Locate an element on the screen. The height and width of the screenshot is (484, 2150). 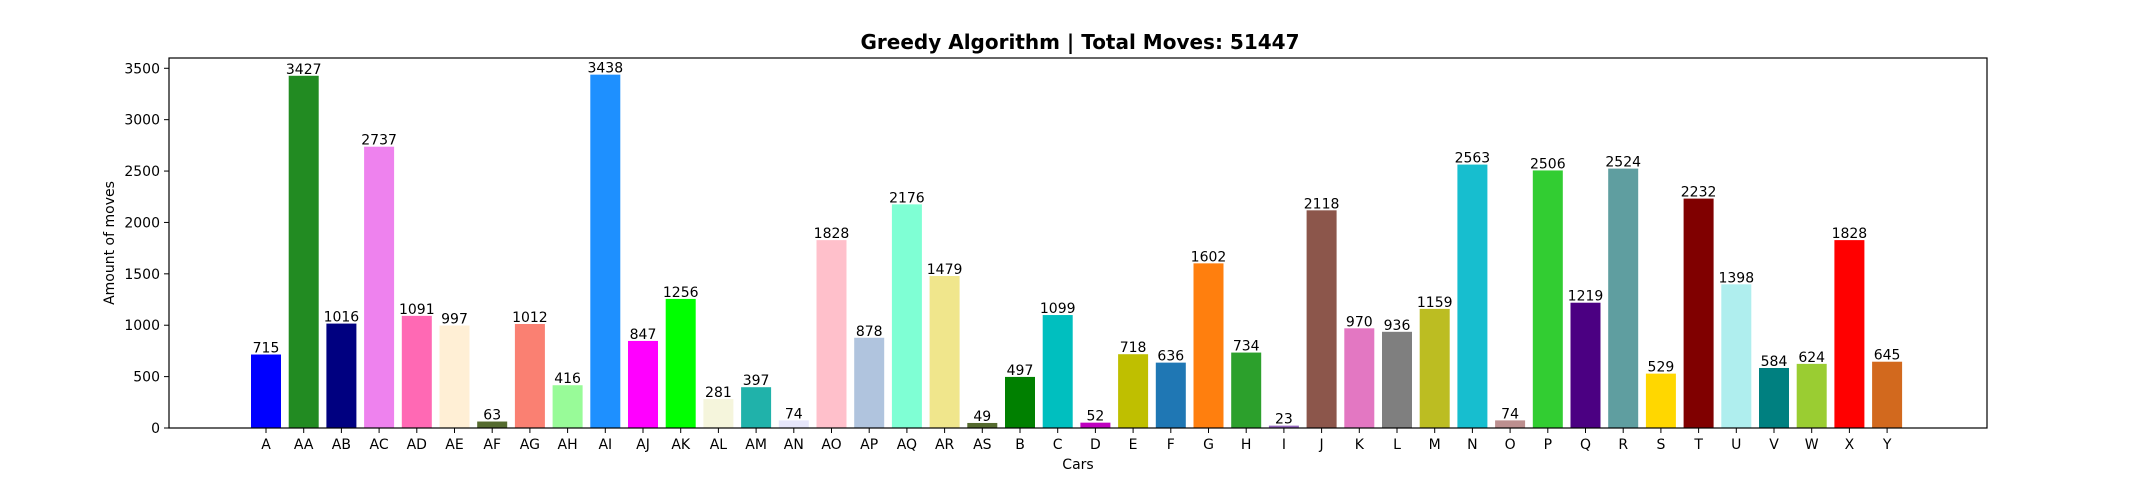
x-tick-label: AC is located at coordinates (379, 445).